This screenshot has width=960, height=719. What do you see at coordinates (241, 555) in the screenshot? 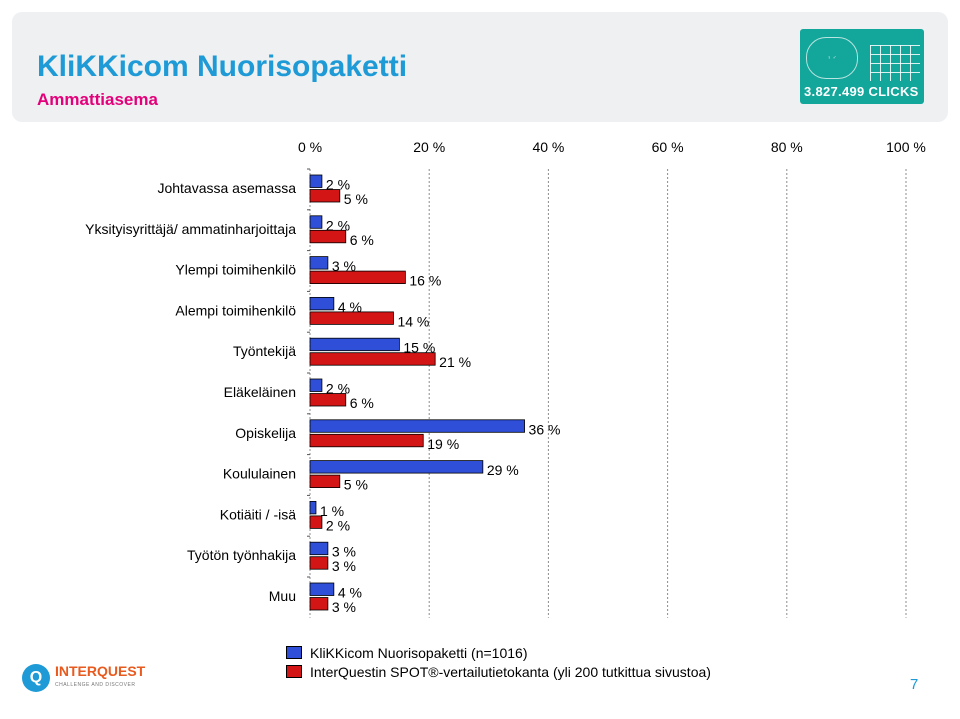
I see `category-label: Työtön työnhakija` at bounding box center [241, 555].